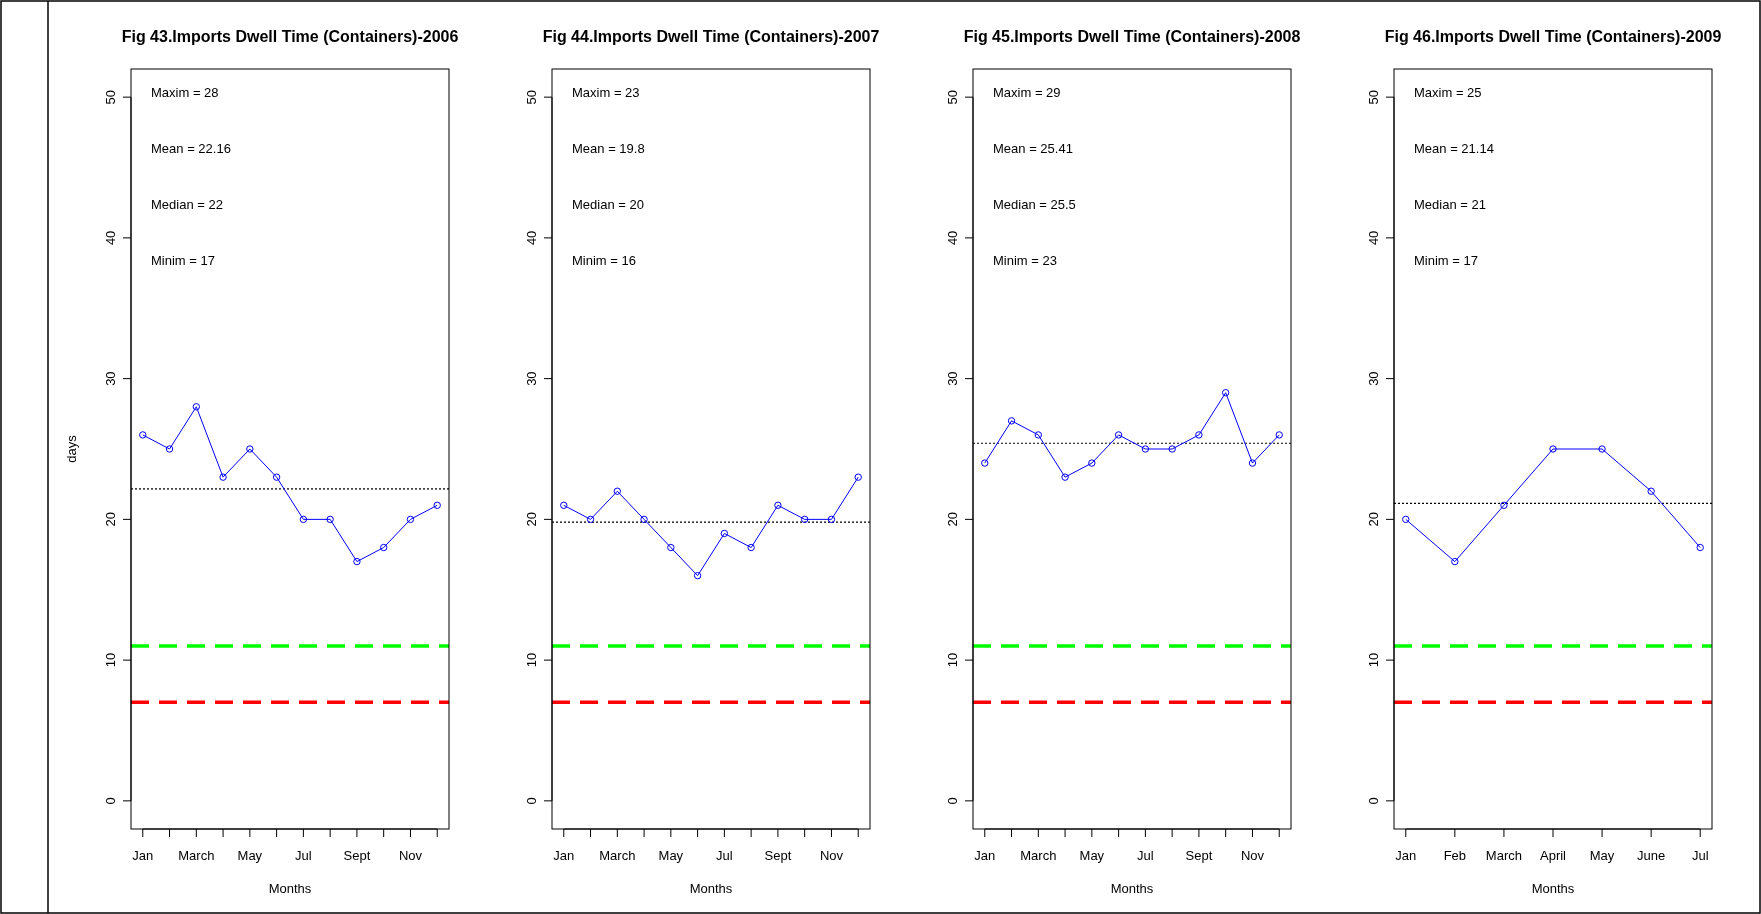  Describe the element at coordinates (71, 448) in the screenshot. I see `y-axis-title: days` at that location.